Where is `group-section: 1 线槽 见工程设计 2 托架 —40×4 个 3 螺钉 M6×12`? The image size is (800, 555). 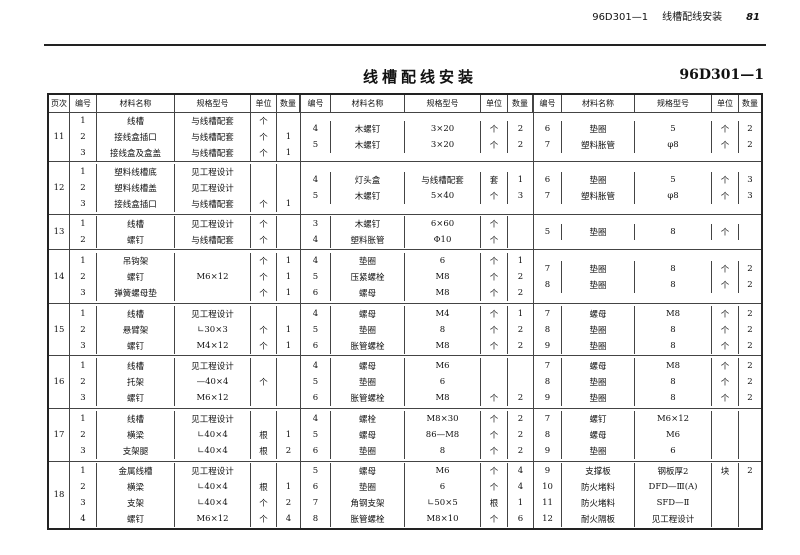 group-section: 1 线槽 见工程设计 2 托架 —40×4 个 3 螺钉 M6×12 is located at coordinates (185, 382).